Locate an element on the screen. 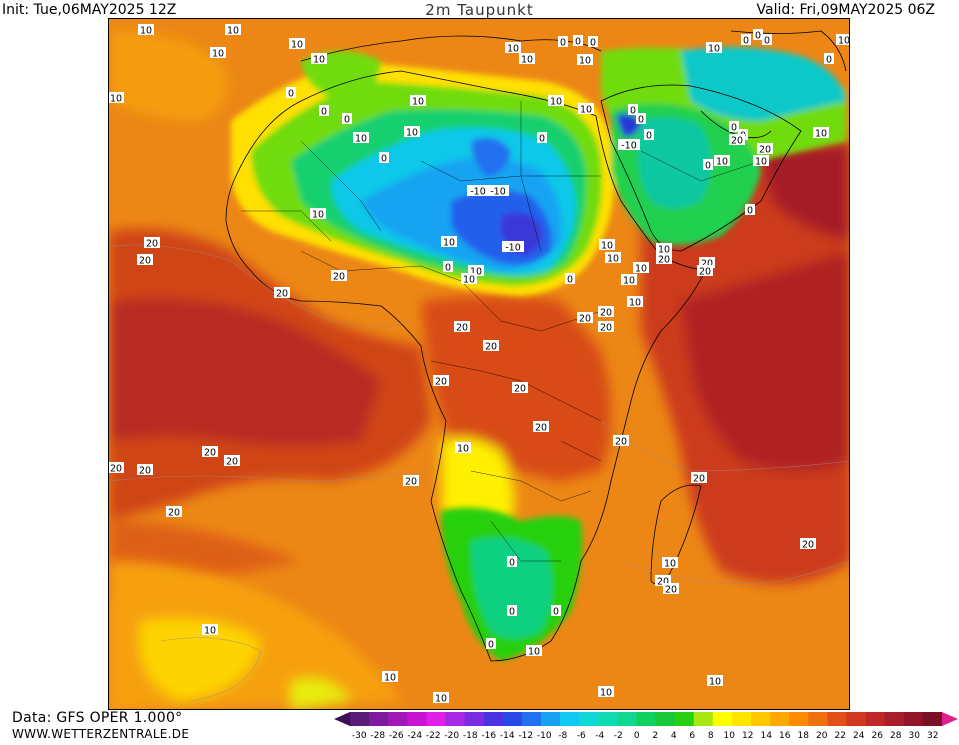  legend-tick-label: 30 is located at coordinates (915, 736).